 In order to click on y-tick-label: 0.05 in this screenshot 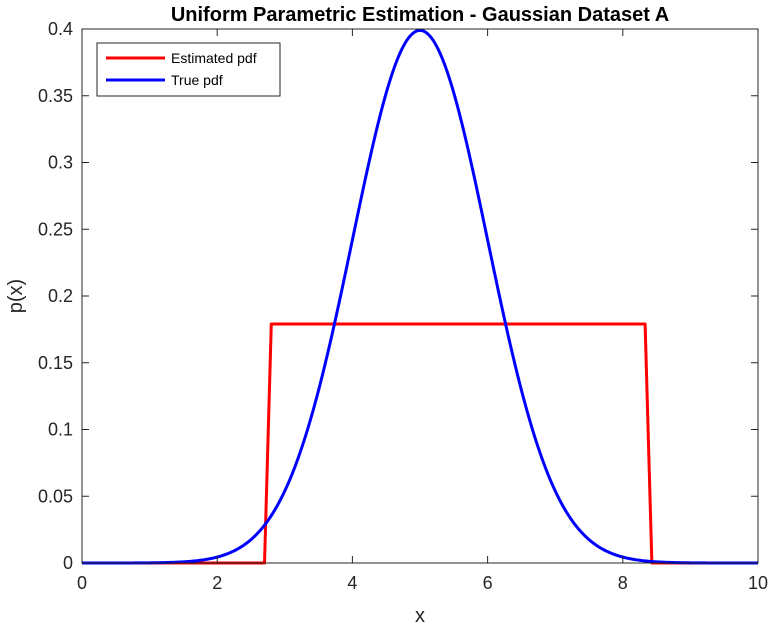, I will do `click(55, 496)`.